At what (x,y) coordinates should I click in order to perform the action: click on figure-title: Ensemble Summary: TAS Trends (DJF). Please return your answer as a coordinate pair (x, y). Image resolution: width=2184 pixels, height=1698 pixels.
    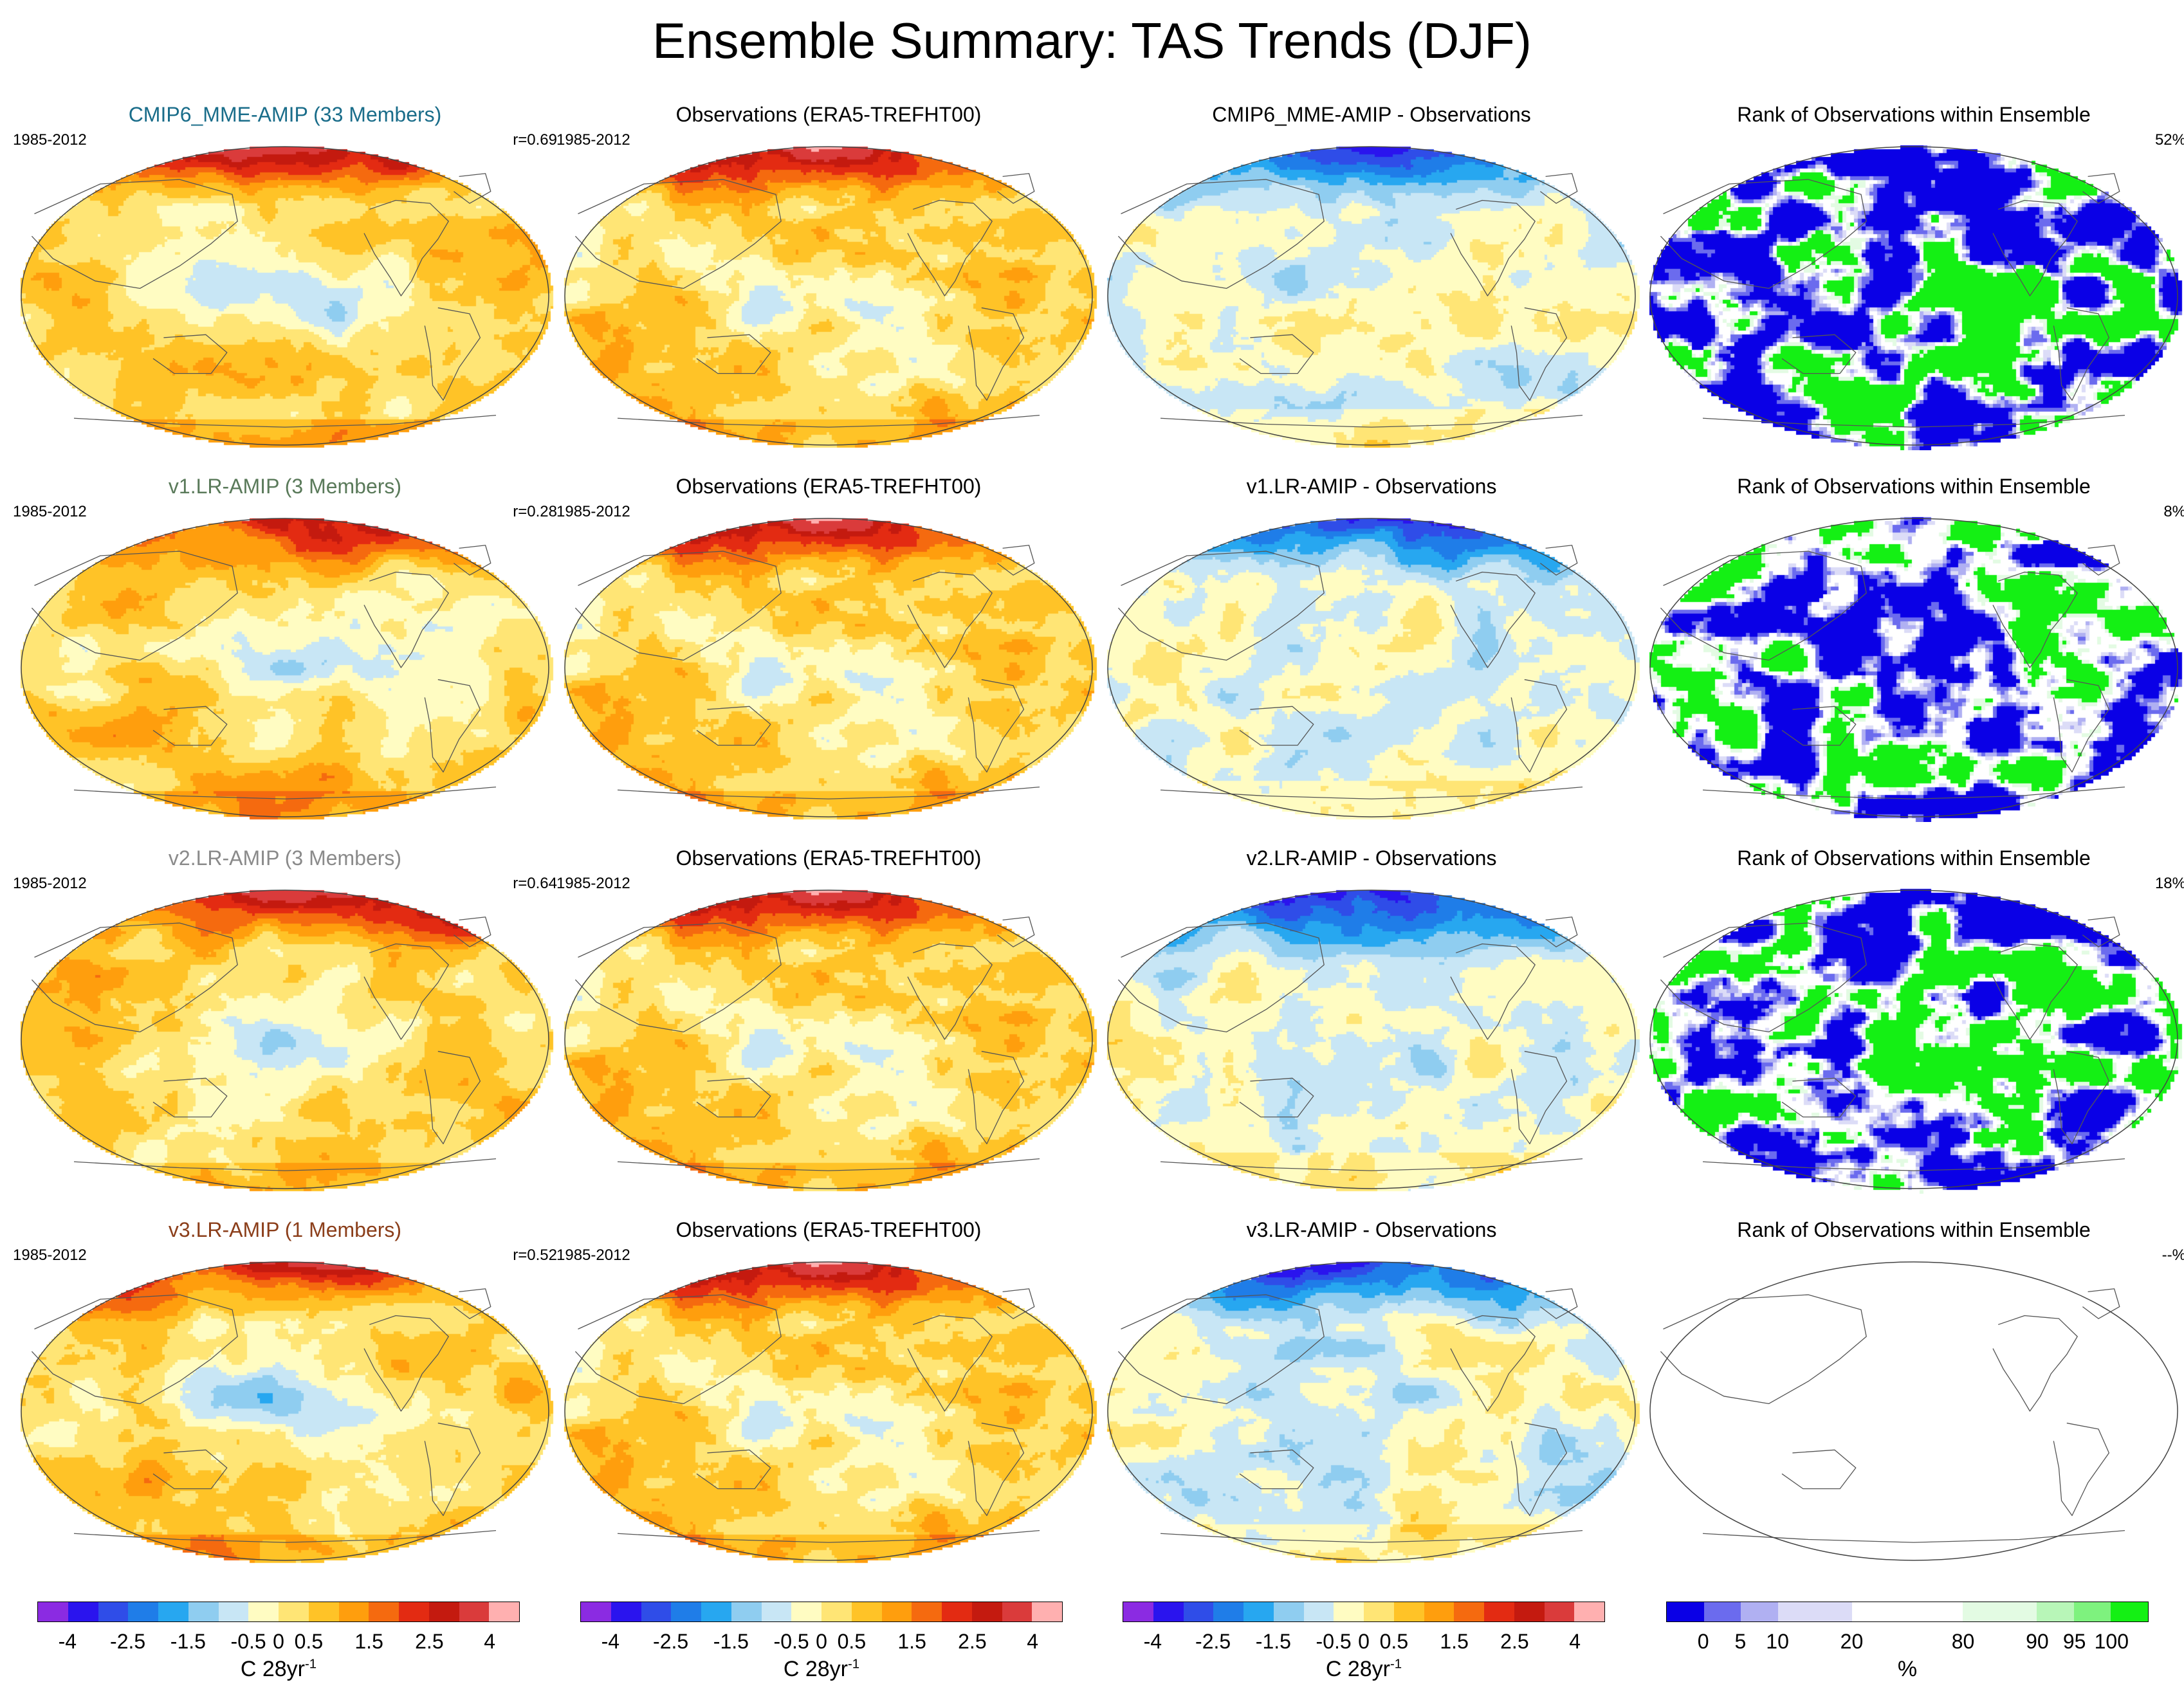
    Looking at the image, I should click on (1092, 40).